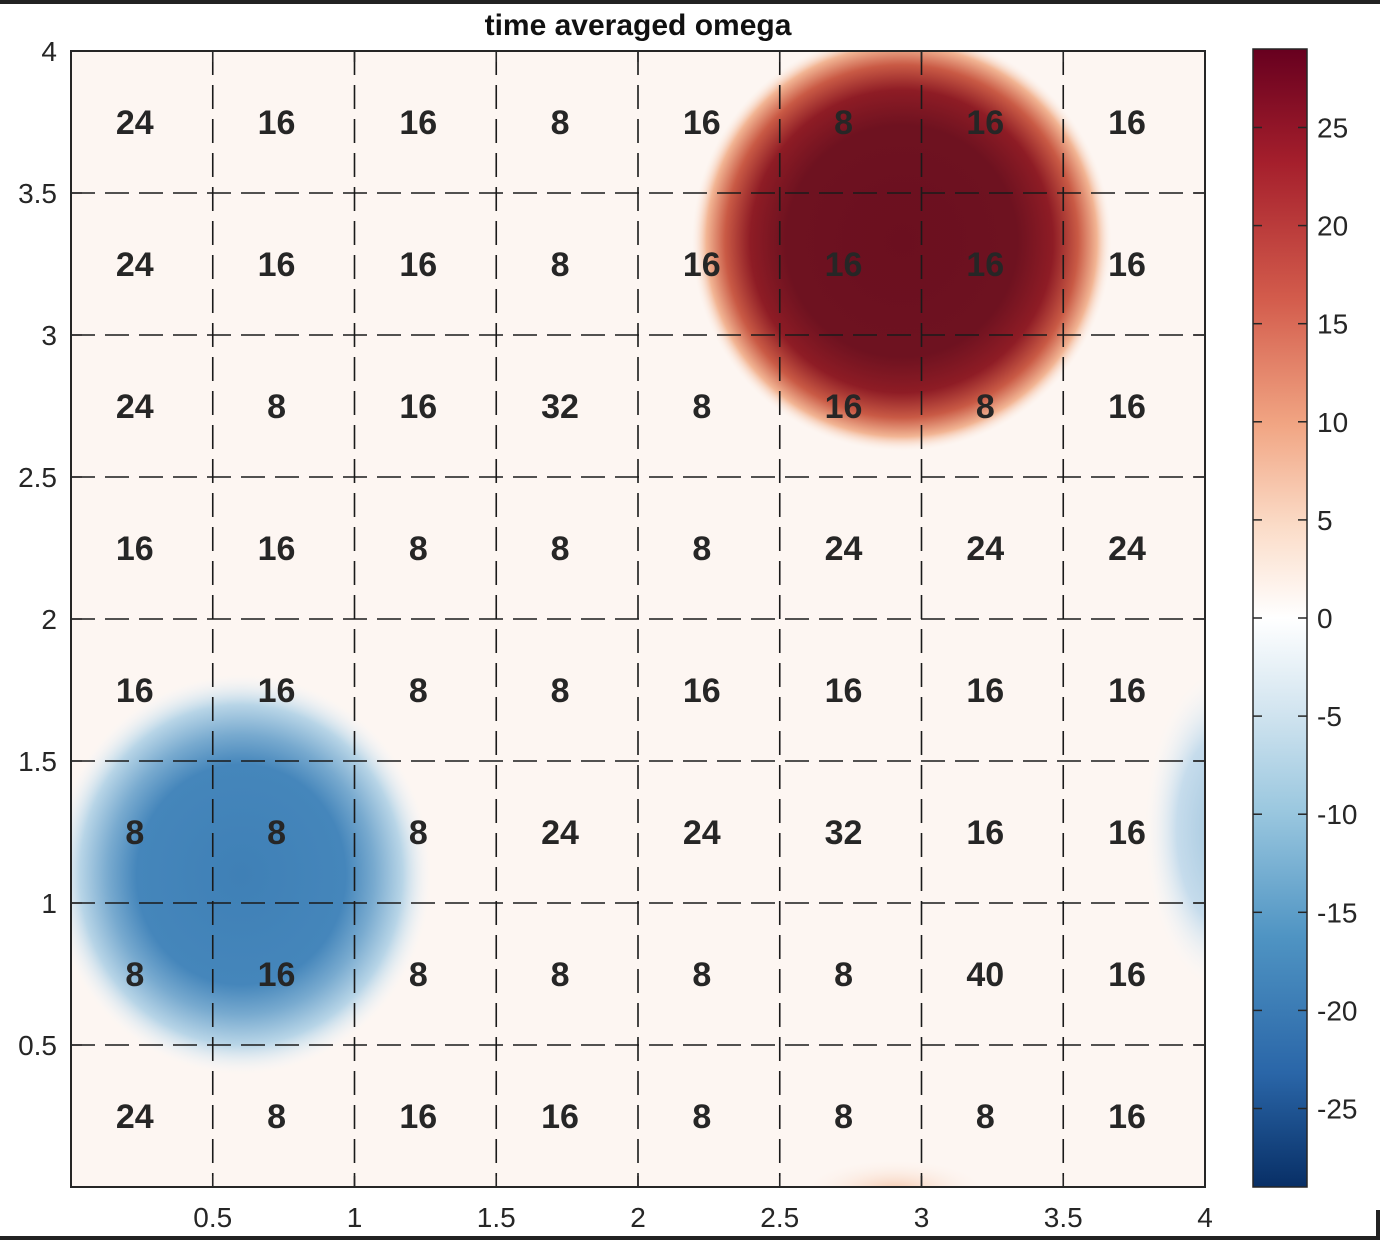  I want to click on x-tick-label: 3, so click(922, 1217).